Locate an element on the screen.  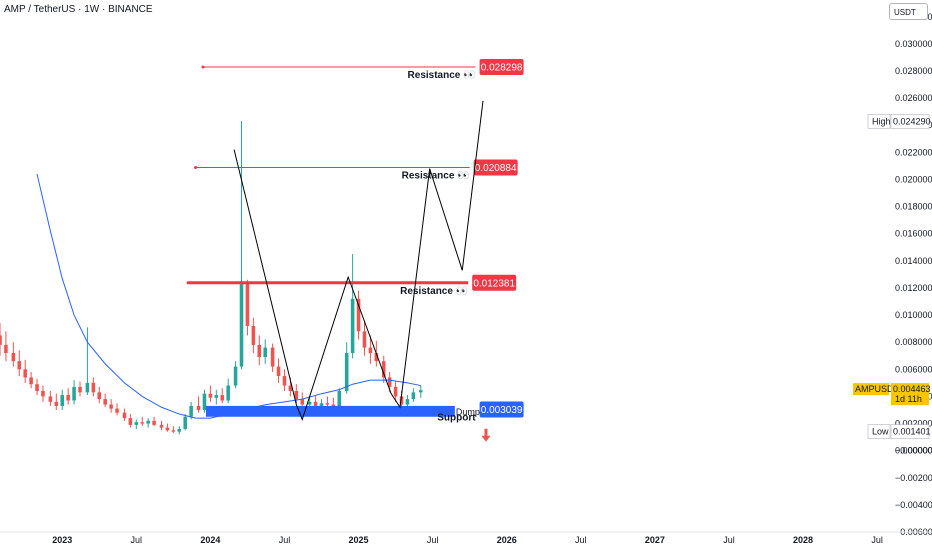
symbol-badge is located at coordinates (871, 389).